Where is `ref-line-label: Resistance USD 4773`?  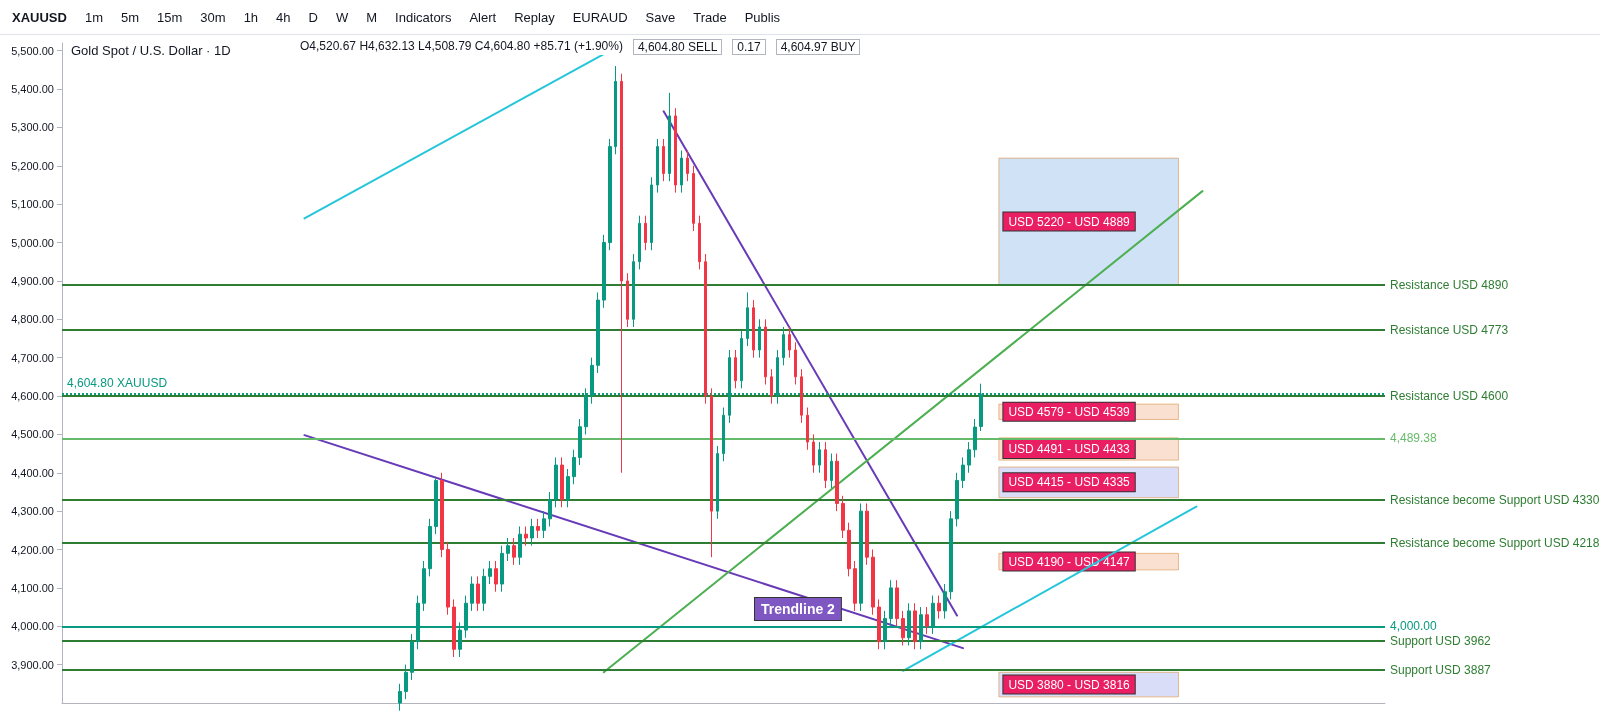
ref-line-label: Resistance USD 4773 is located at coordinates (1449, 329).